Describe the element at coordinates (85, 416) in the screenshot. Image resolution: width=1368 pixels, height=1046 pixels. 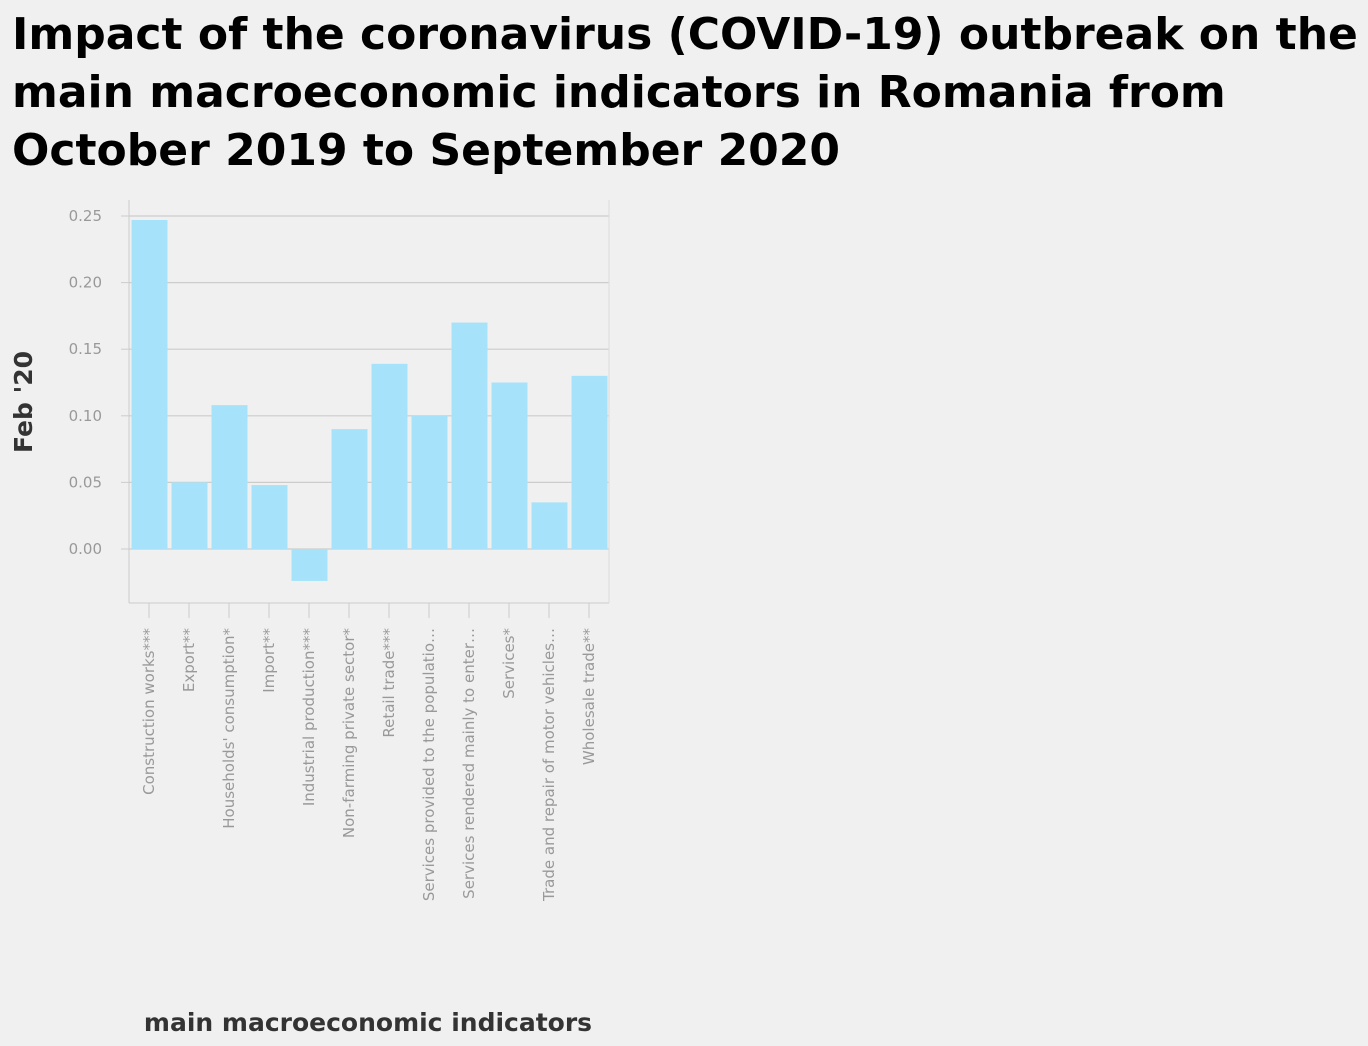
I see `y-tick-label: 0.10` at that location.